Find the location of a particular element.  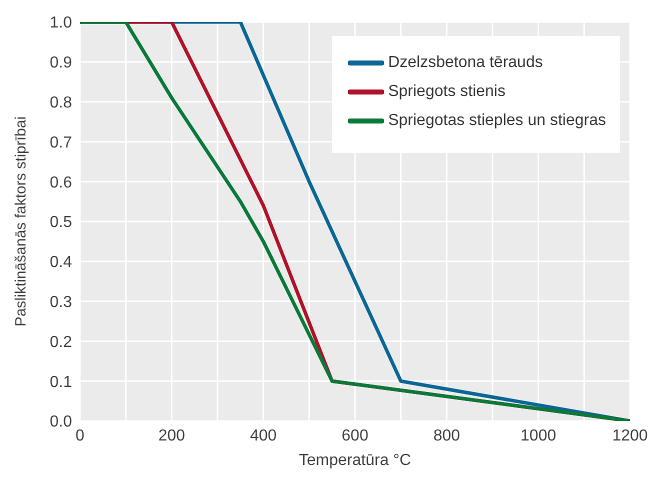

y-tick-label: 0.1 is located at coordinates (61, 382).